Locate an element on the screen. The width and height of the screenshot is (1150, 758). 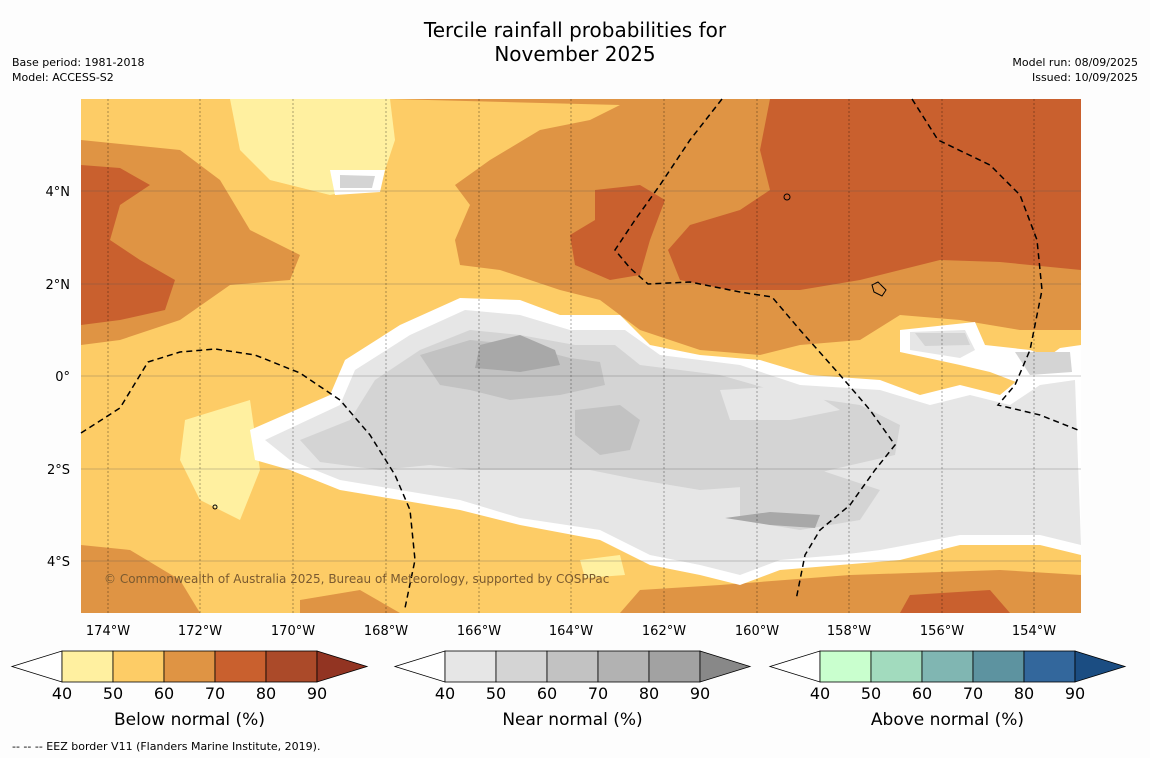
lat-tick-label: 4°S is located at coordinates (58, 562).